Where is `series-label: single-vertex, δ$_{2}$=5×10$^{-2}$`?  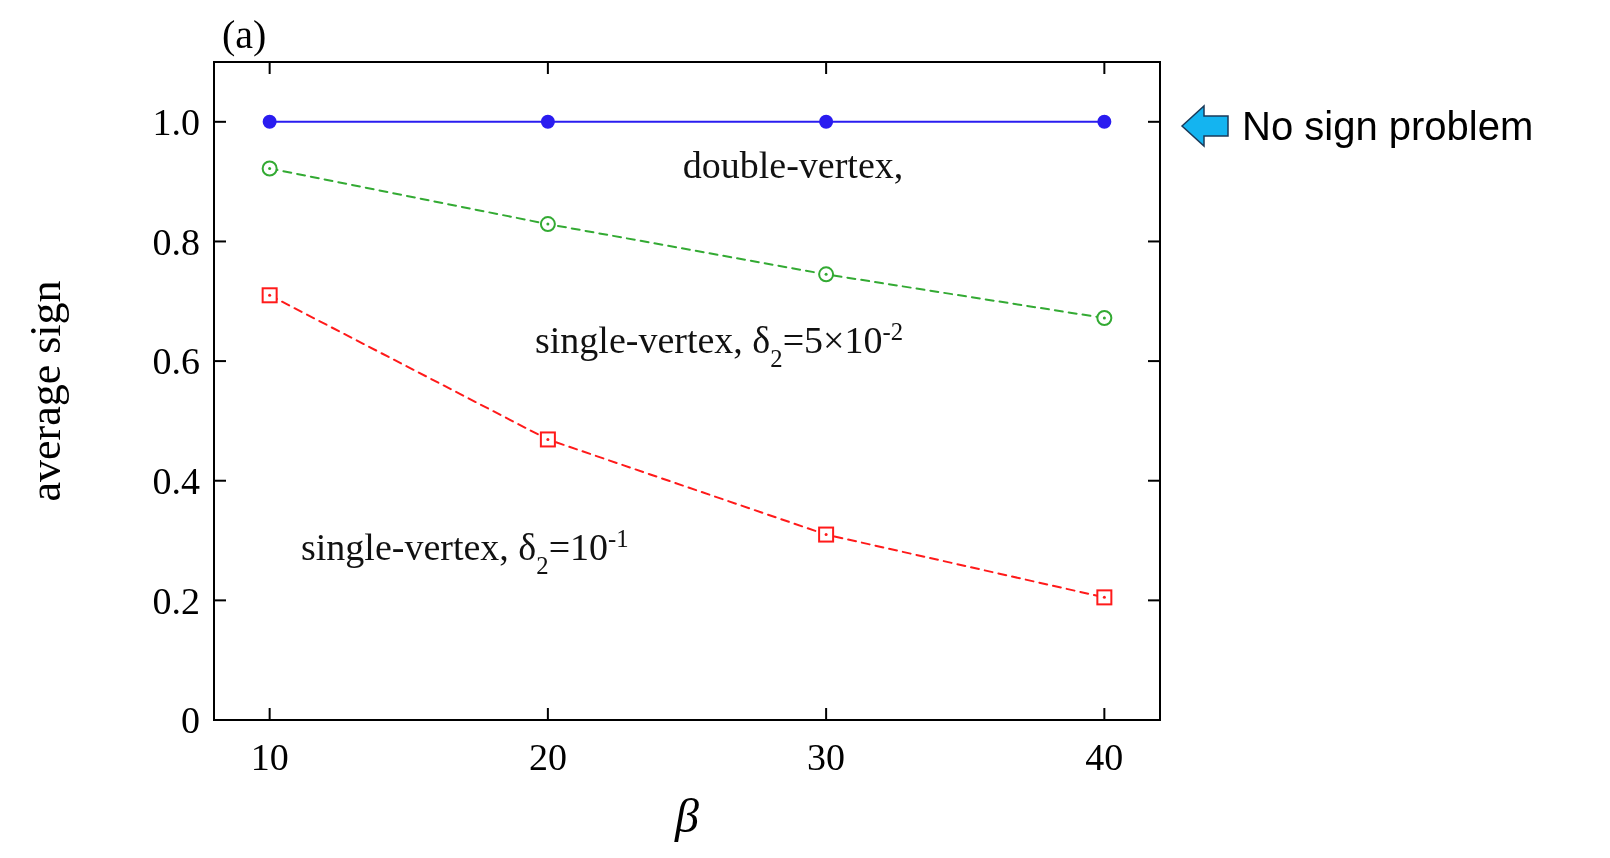 series-label: single-vertex, δ$_{2}$=5×10$^{-2}$ is located at coordinates (719, 344).